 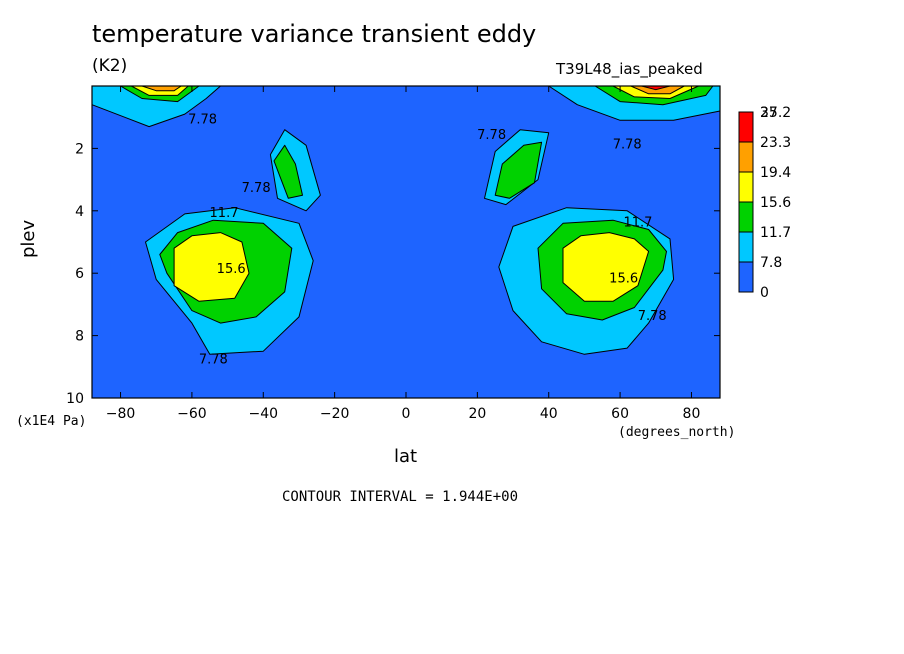 What do you see at coordinates (677, 432) in the screenshot?
I see `x-axis-units: (degrees_north)` at bounding box center [677, 432].